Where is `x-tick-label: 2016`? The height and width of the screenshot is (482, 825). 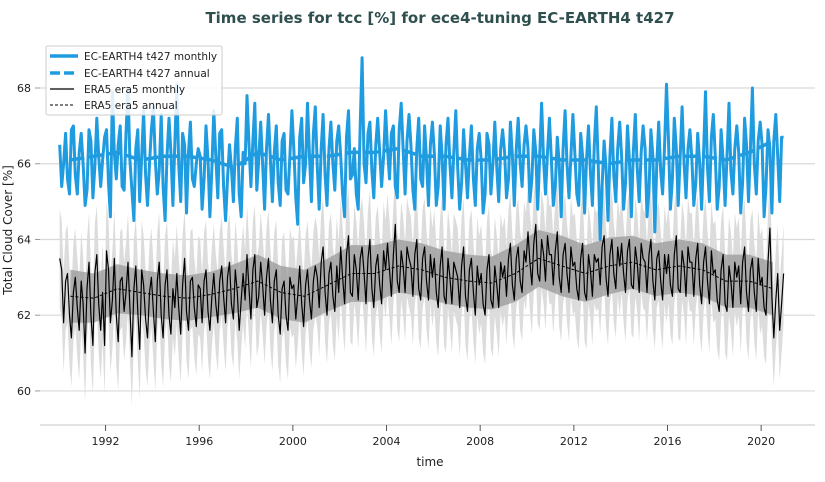
x-tick-label: 2016 is located at coordinates (667, 441).